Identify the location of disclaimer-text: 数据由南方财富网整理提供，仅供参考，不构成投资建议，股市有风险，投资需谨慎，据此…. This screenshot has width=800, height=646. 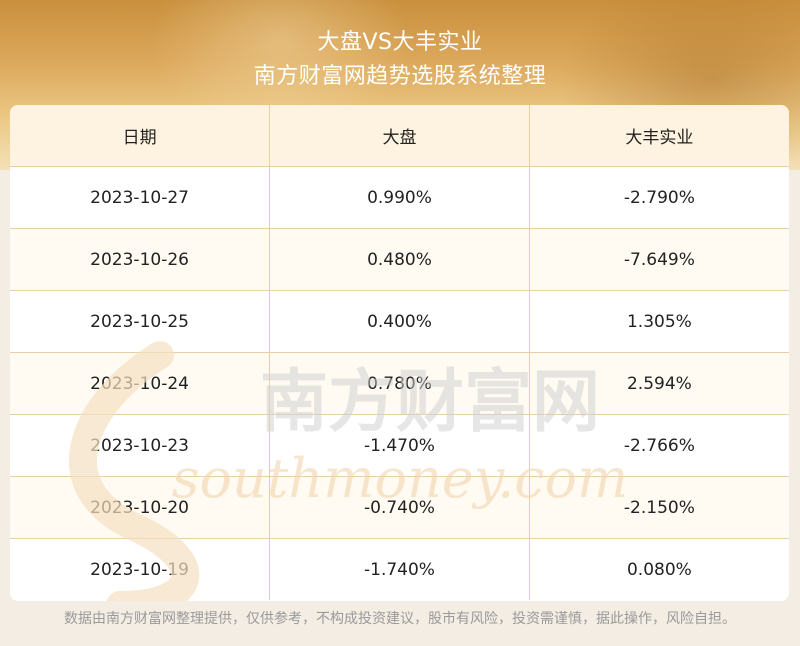
(400, 619).